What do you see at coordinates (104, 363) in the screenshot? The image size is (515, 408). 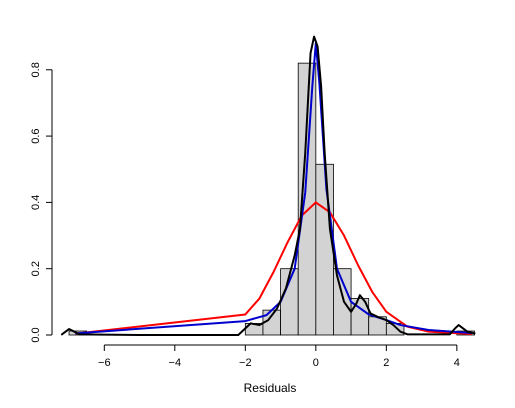 I see `x-tick-label-0: −6` at bounding box center [104, 363].